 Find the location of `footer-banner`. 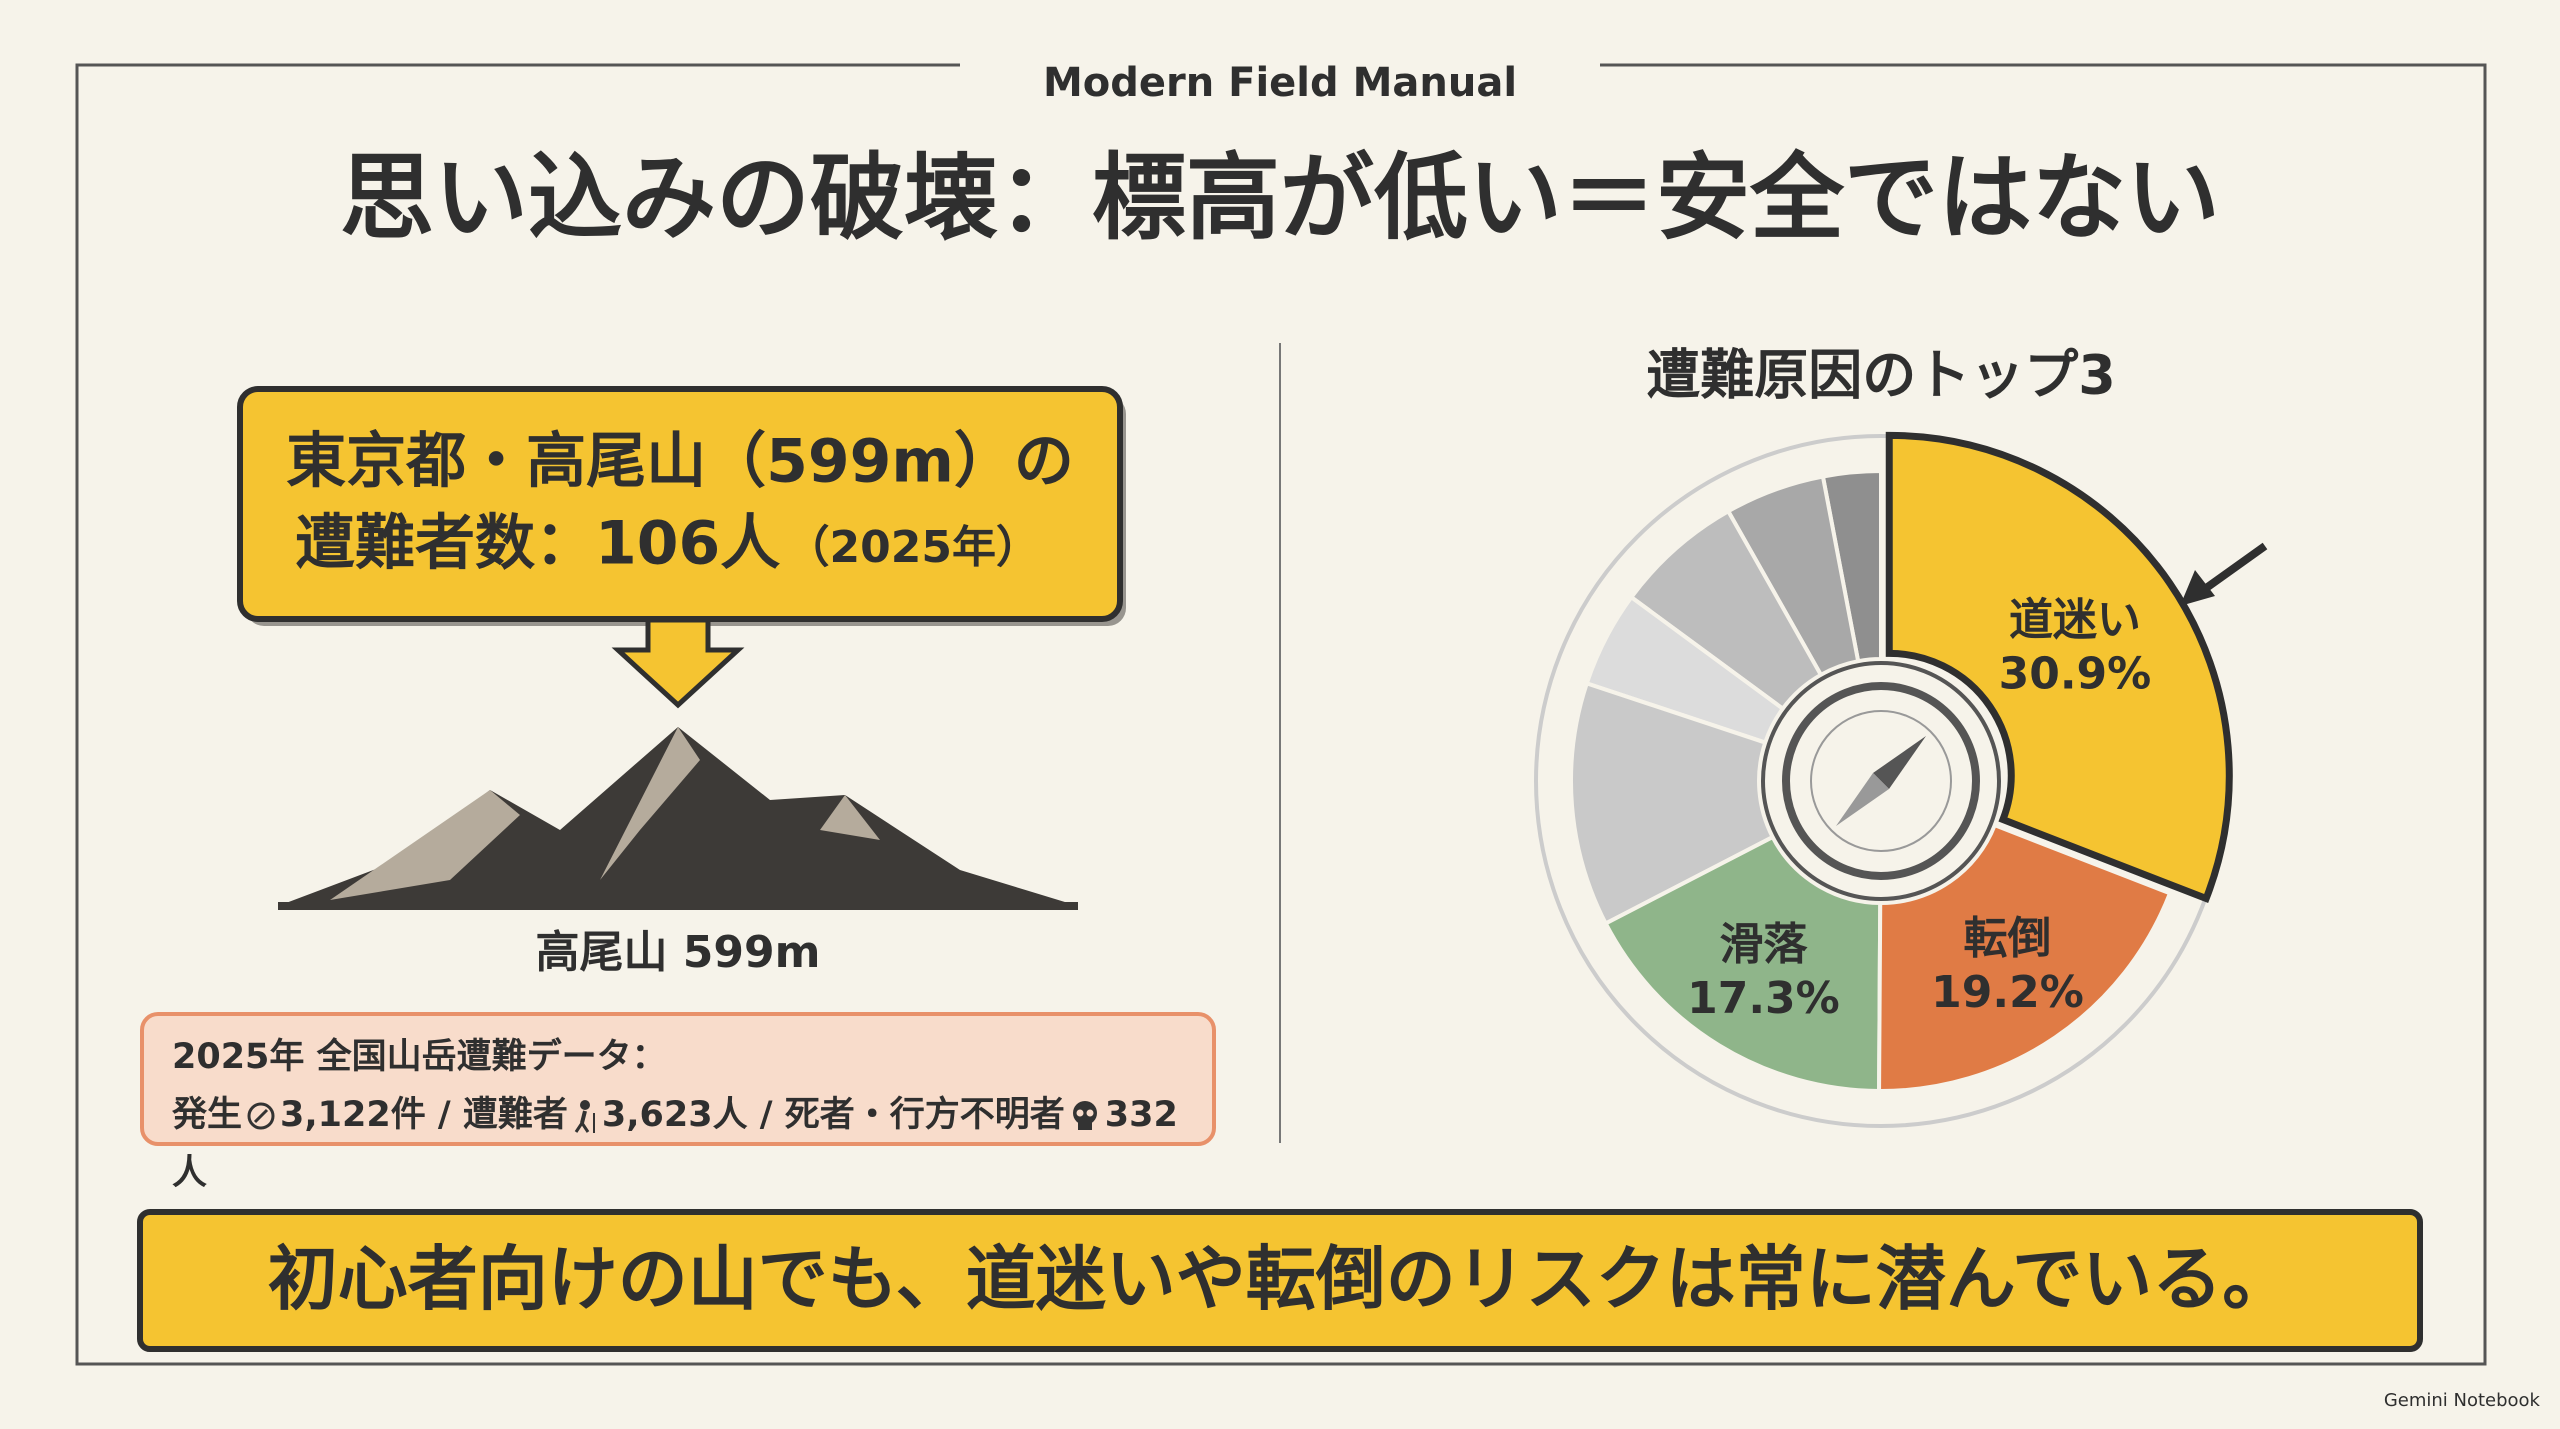

footer-banner is located at coordinates (1280, 1280).